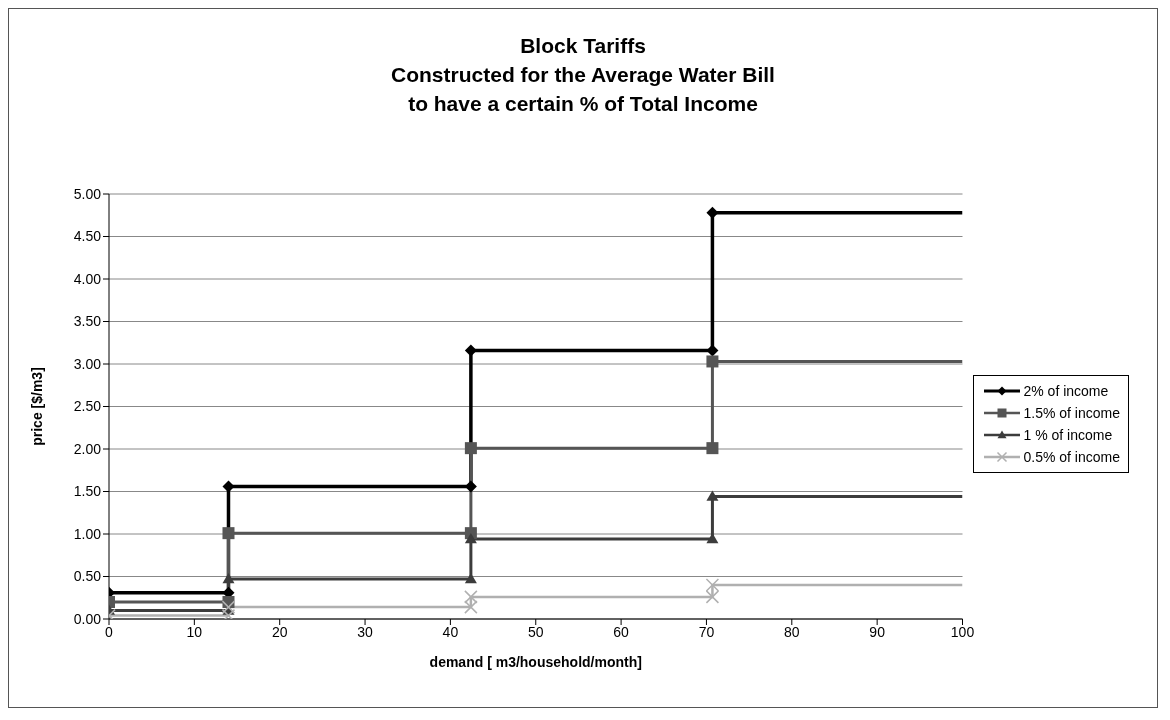  Describe the element at coordinates (583, 75) in the screenshot. I see `chart-title: Block Tariffs Constructed for the Average Water Bill to have a certain % of Total Income` at that location.